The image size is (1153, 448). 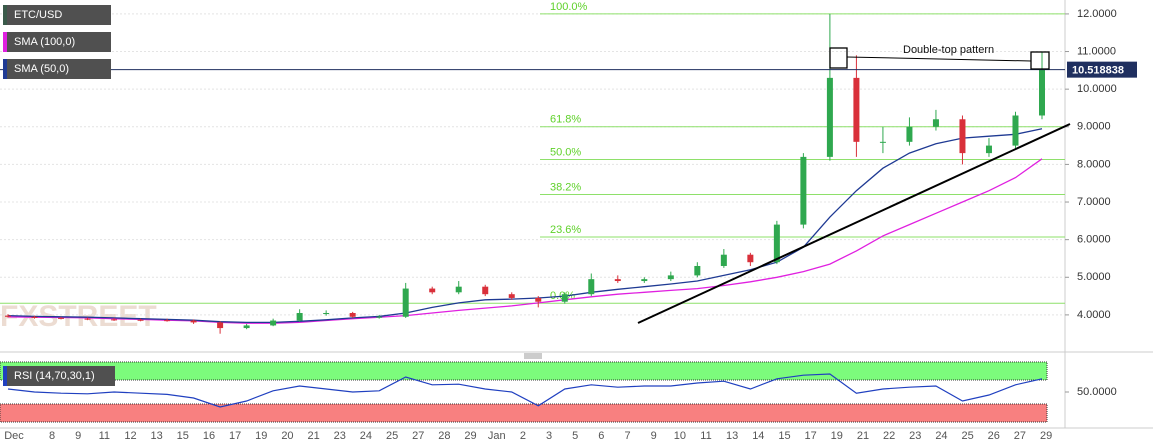 What do you see at coordinates (1096, 51) in the screenshot?
I see `y-tick-label: 11.0000` at bounding box center [1096, 51].